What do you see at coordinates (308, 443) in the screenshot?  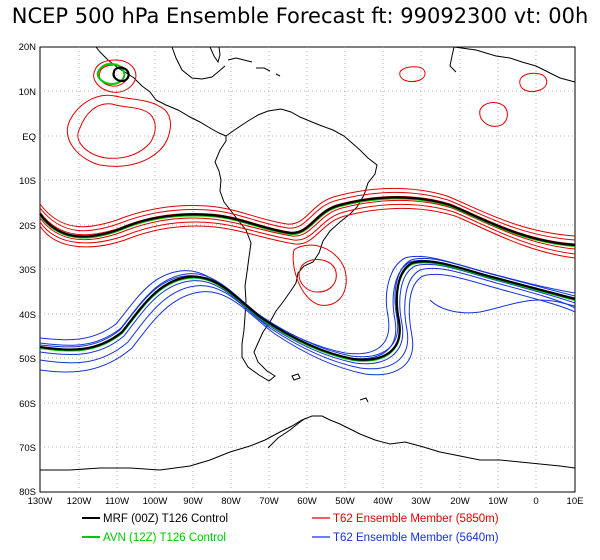 I see `antarctica-coast` at bounding box center [308, 443].